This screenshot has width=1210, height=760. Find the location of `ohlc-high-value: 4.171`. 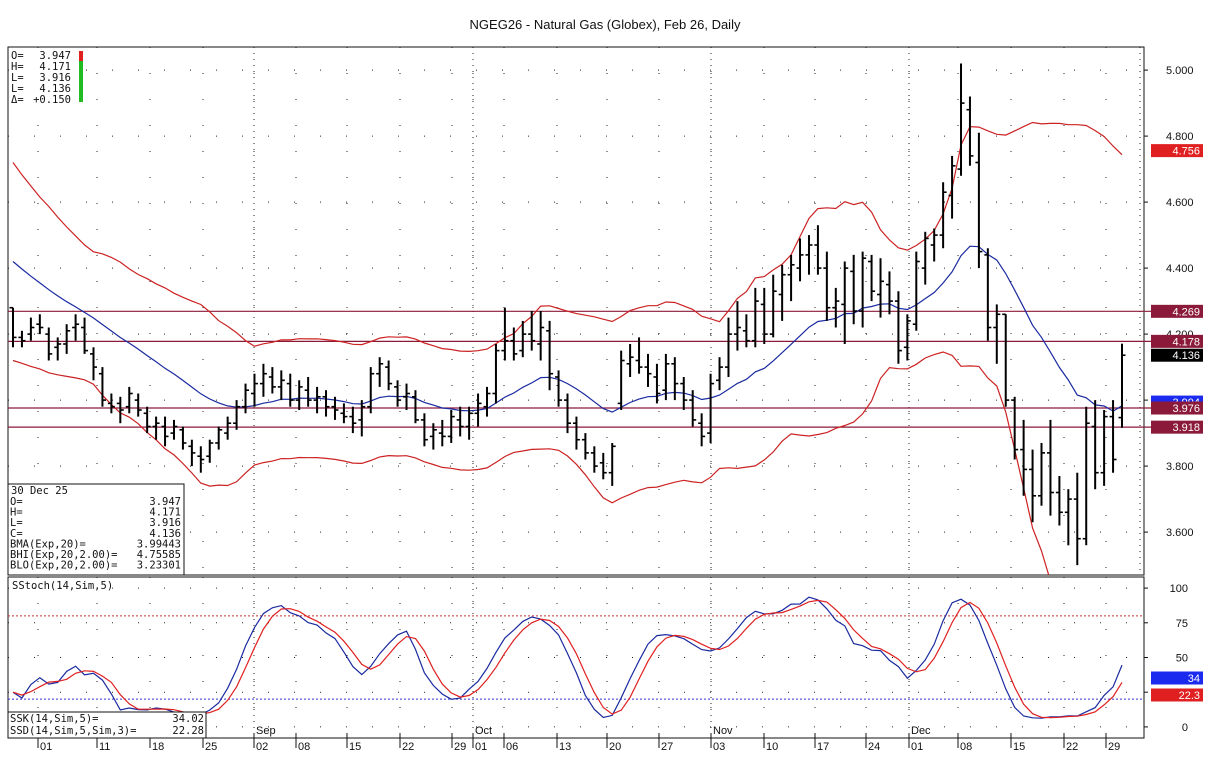

ohlc-high-value: 4.171 is located at coordinates (55, 67).